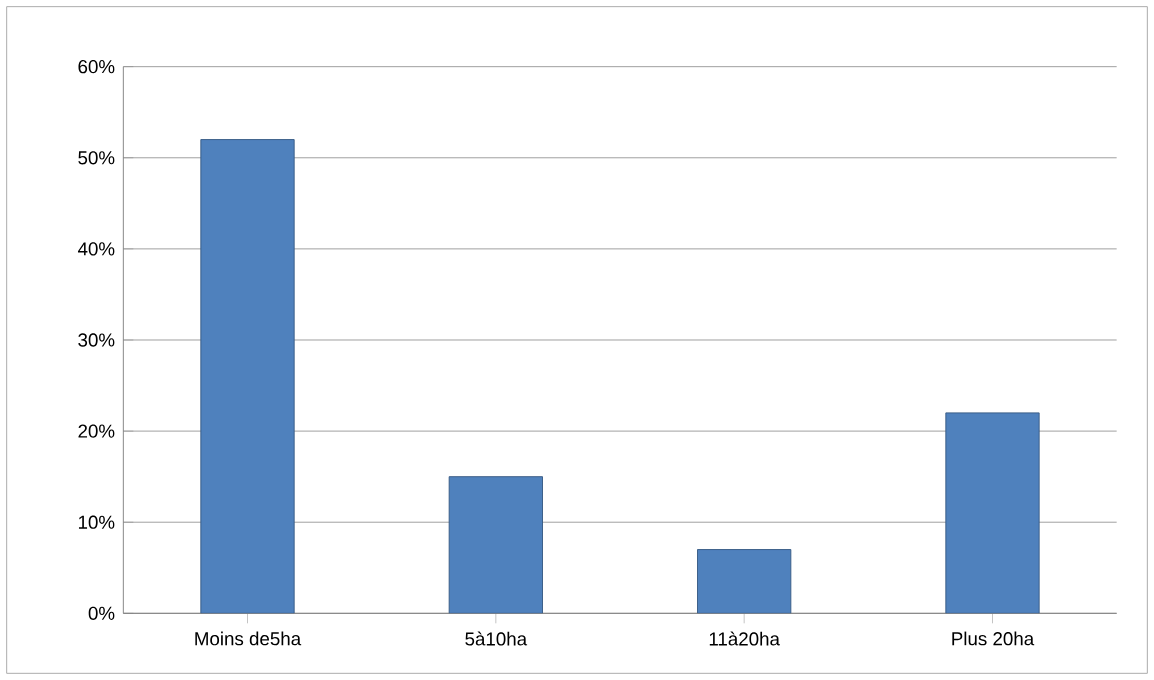 The height and width of the screenshot is (680, 1154). I want to click on y-tick-label: 20%, so click(96, 431).